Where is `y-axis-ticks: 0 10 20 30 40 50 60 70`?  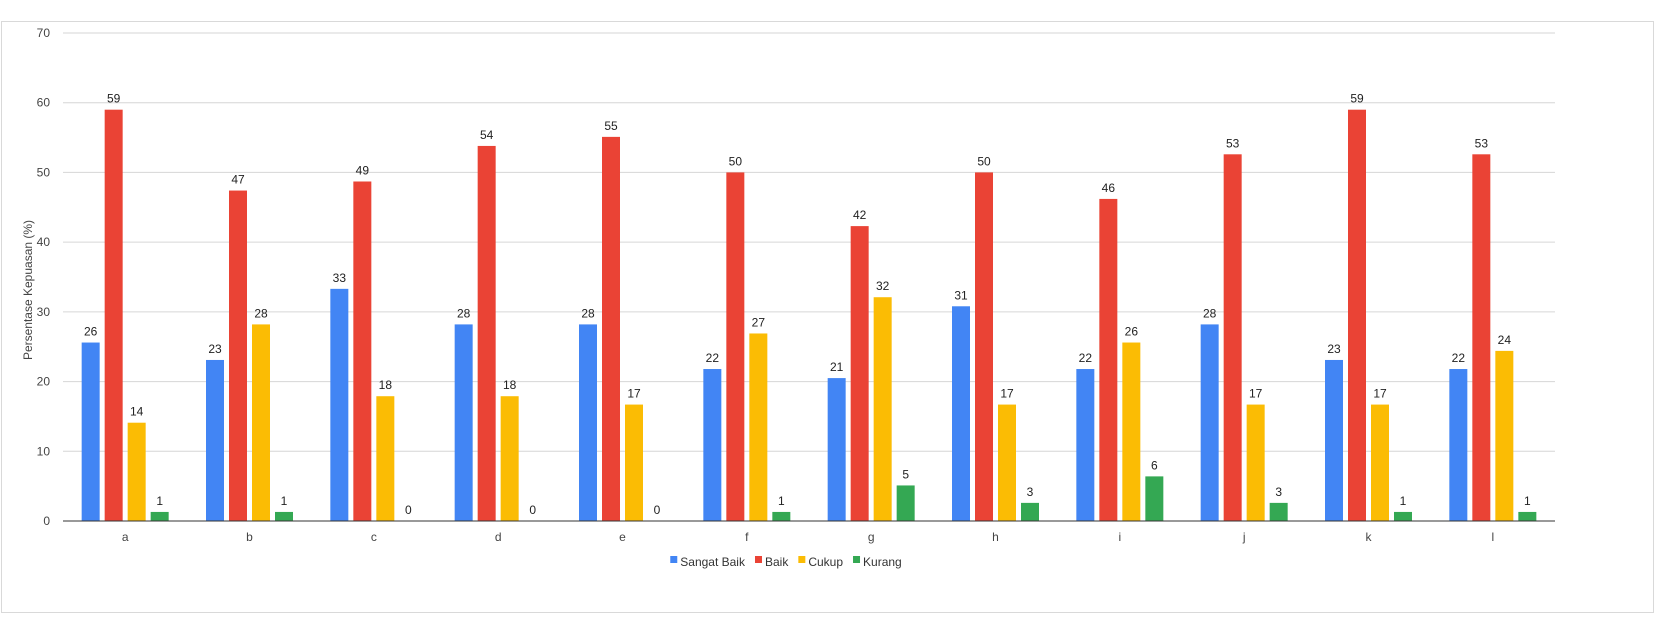
y-axis-ticks: 0 10 20 30 40 50 60 70 is located at coordinates (44, 277).